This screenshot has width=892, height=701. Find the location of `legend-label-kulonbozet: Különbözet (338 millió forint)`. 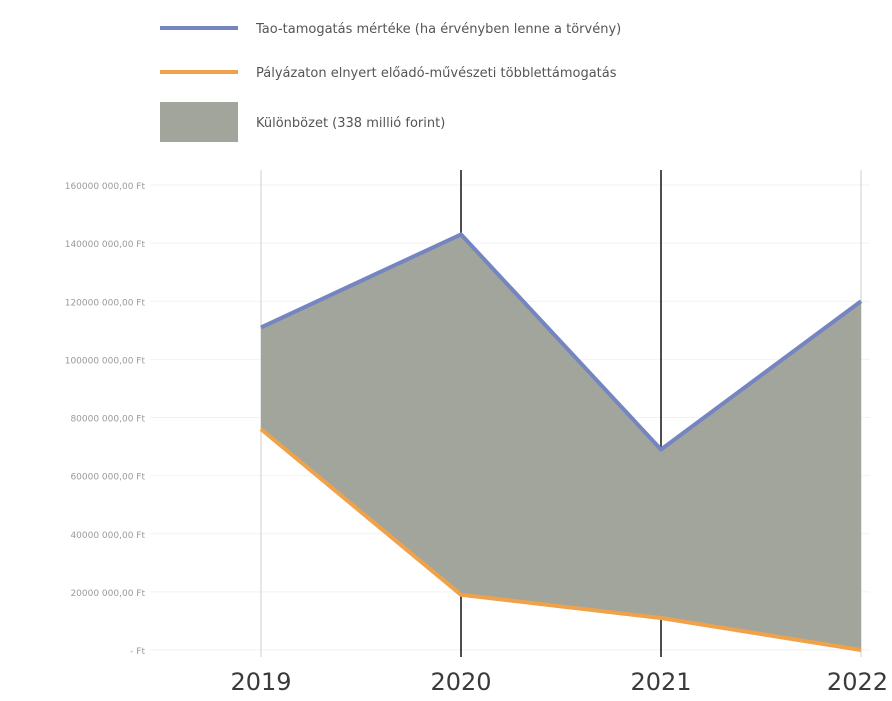

legend-label-kulonbozet: Különbözet (338 millió forint) is located at coordinates (350, 123).